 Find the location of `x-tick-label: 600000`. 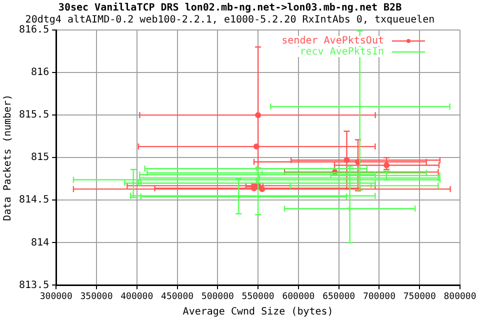

x-tick-label: 600000 is located at coordinates (298, 297).